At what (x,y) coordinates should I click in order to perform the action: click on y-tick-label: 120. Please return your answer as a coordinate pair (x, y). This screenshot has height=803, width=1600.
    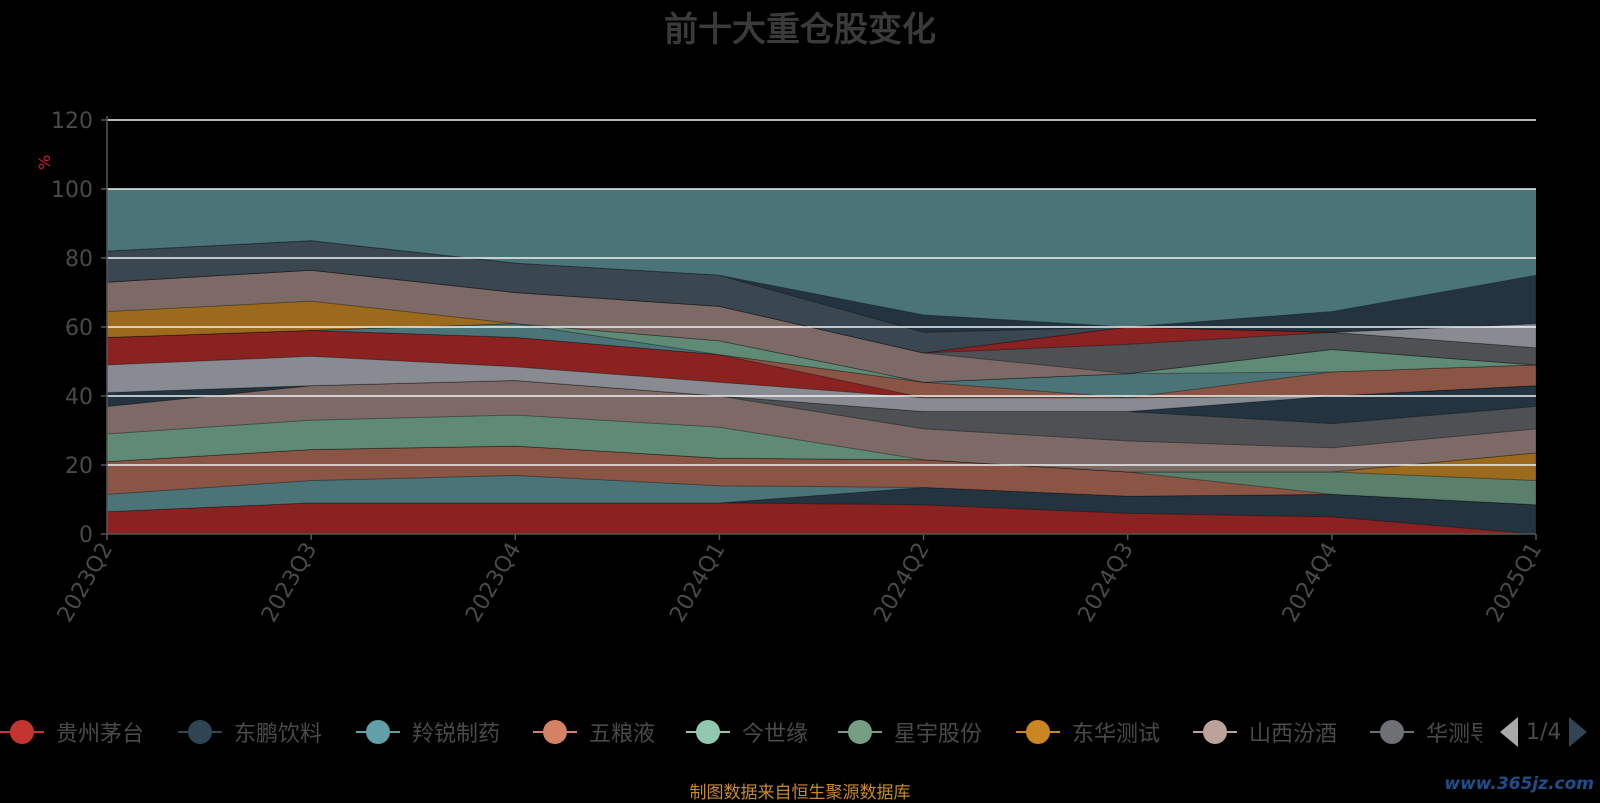
    Looking at the image, I should click on (72, 121).